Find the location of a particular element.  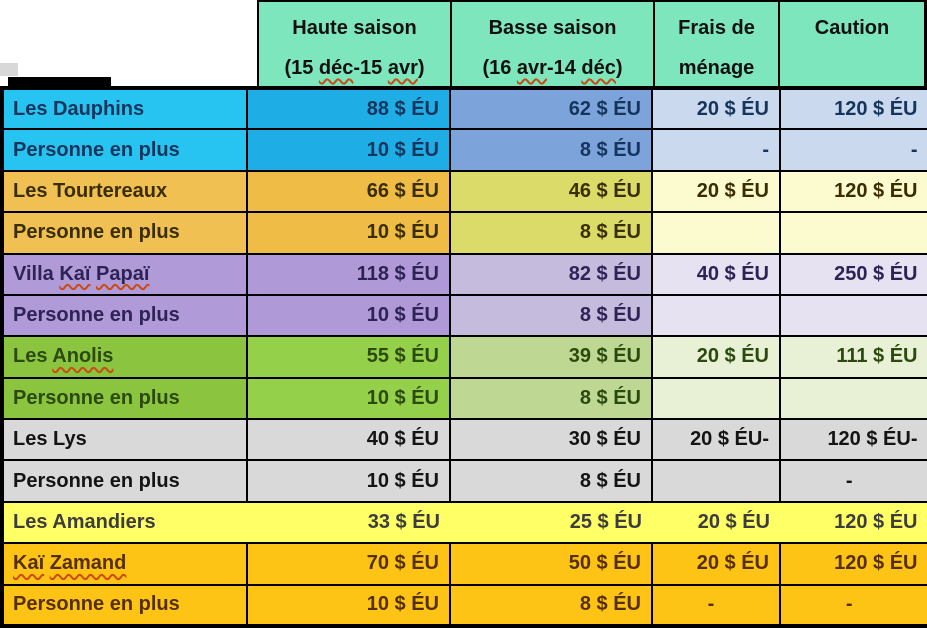

frais-menage-cell: 20 $ ÉU- is located at coordinates (716, 439).